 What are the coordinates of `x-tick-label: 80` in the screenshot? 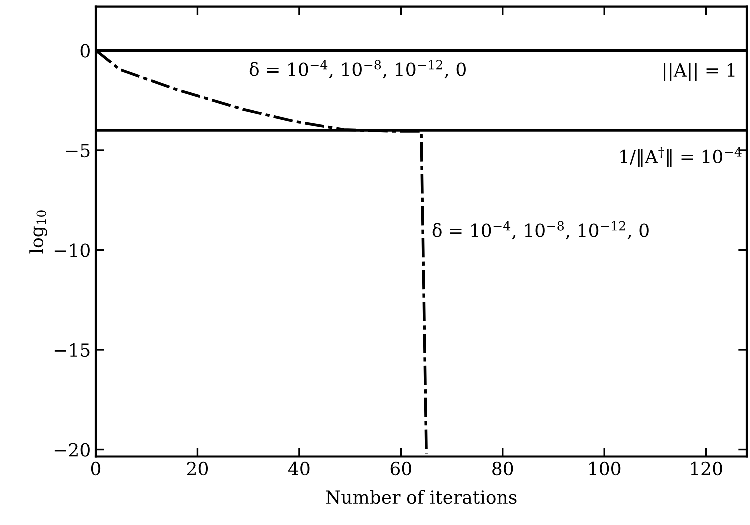 It's located at (503, 469).